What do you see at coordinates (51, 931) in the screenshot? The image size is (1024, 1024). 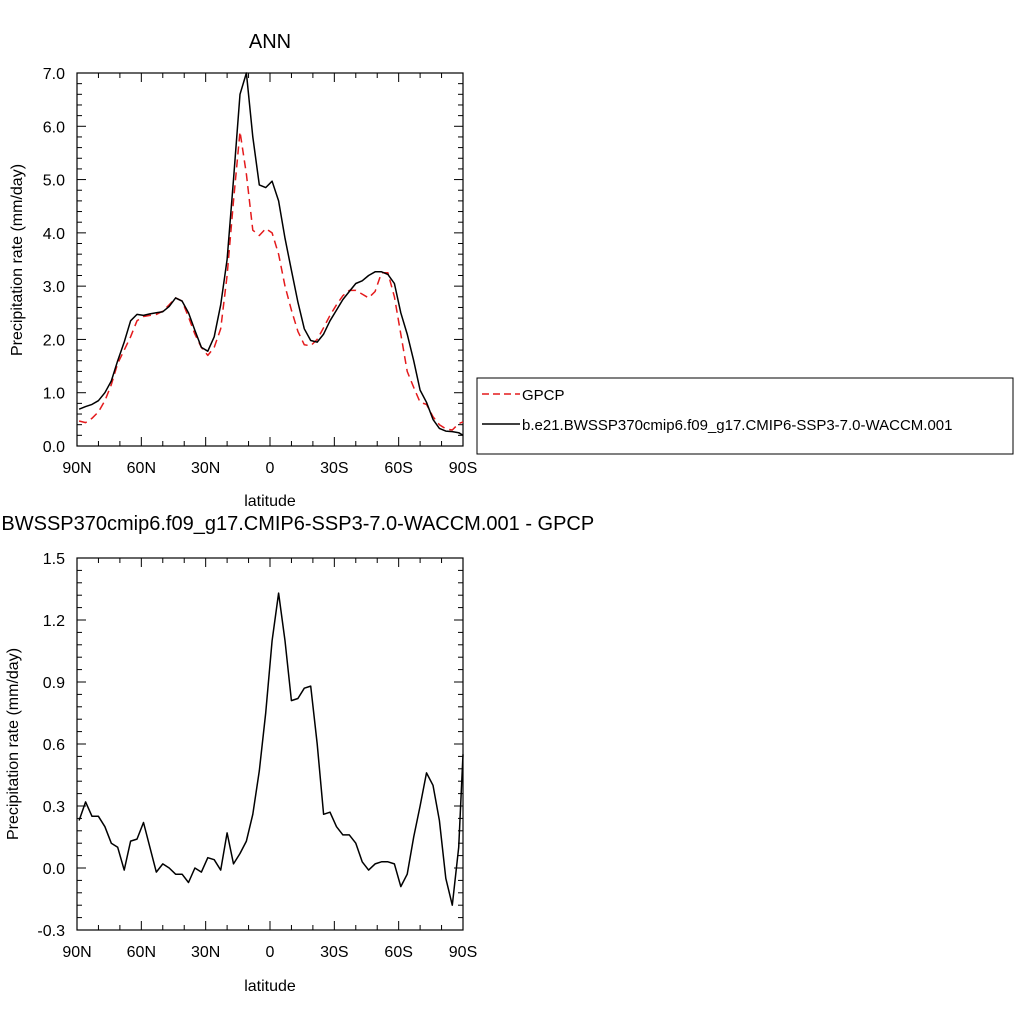 I see `y-tick-label: -0.3` at bounding box center [51, 931].